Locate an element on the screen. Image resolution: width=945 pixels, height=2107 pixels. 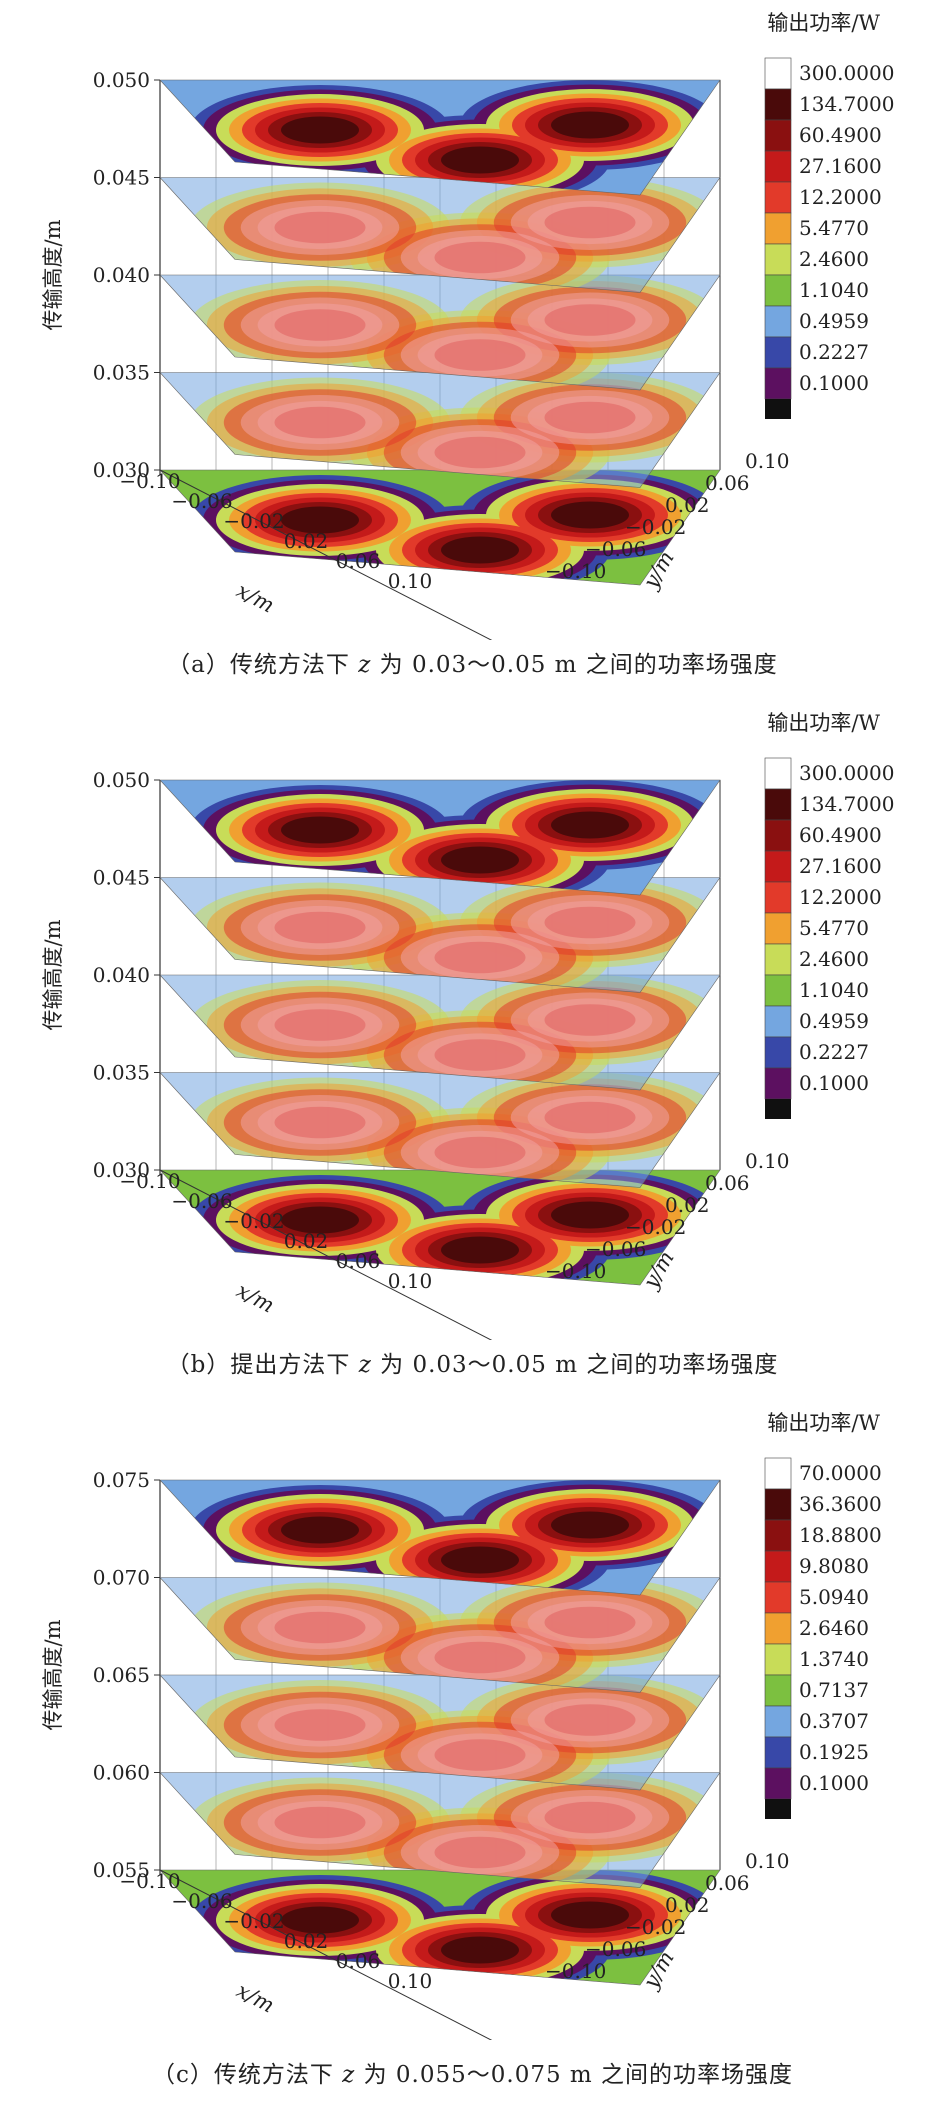
caption-b-var: z is located at coordinates (365, 1365).